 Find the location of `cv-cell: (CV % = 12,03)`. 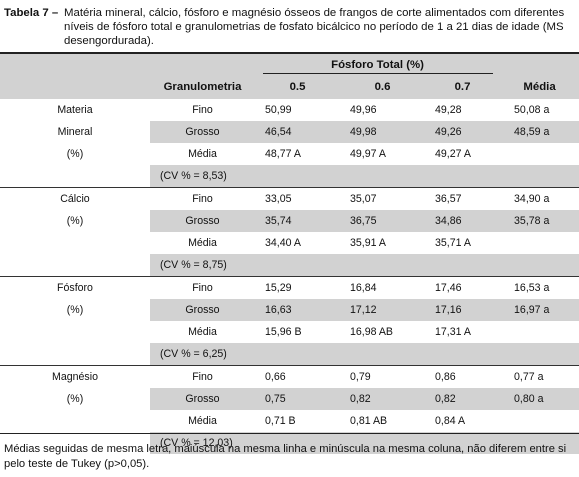

cv-cell: (CV % = 12,03) is located at coordinates (364, 443).